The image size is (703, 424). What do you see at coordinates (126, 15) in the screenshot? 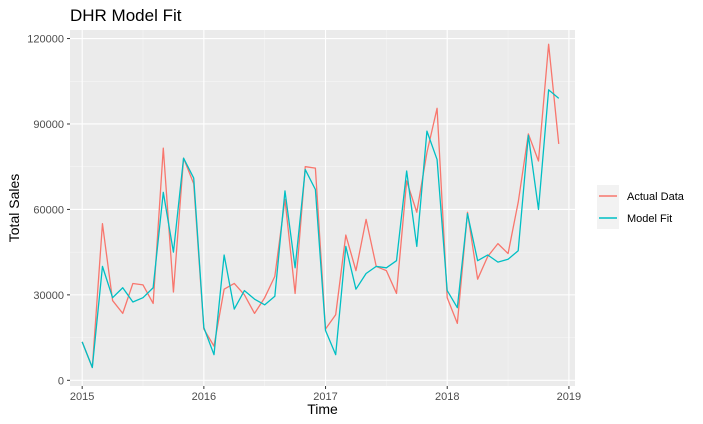
I see `chart-title: DHR Model Fit` at bounding box center [126, 15].